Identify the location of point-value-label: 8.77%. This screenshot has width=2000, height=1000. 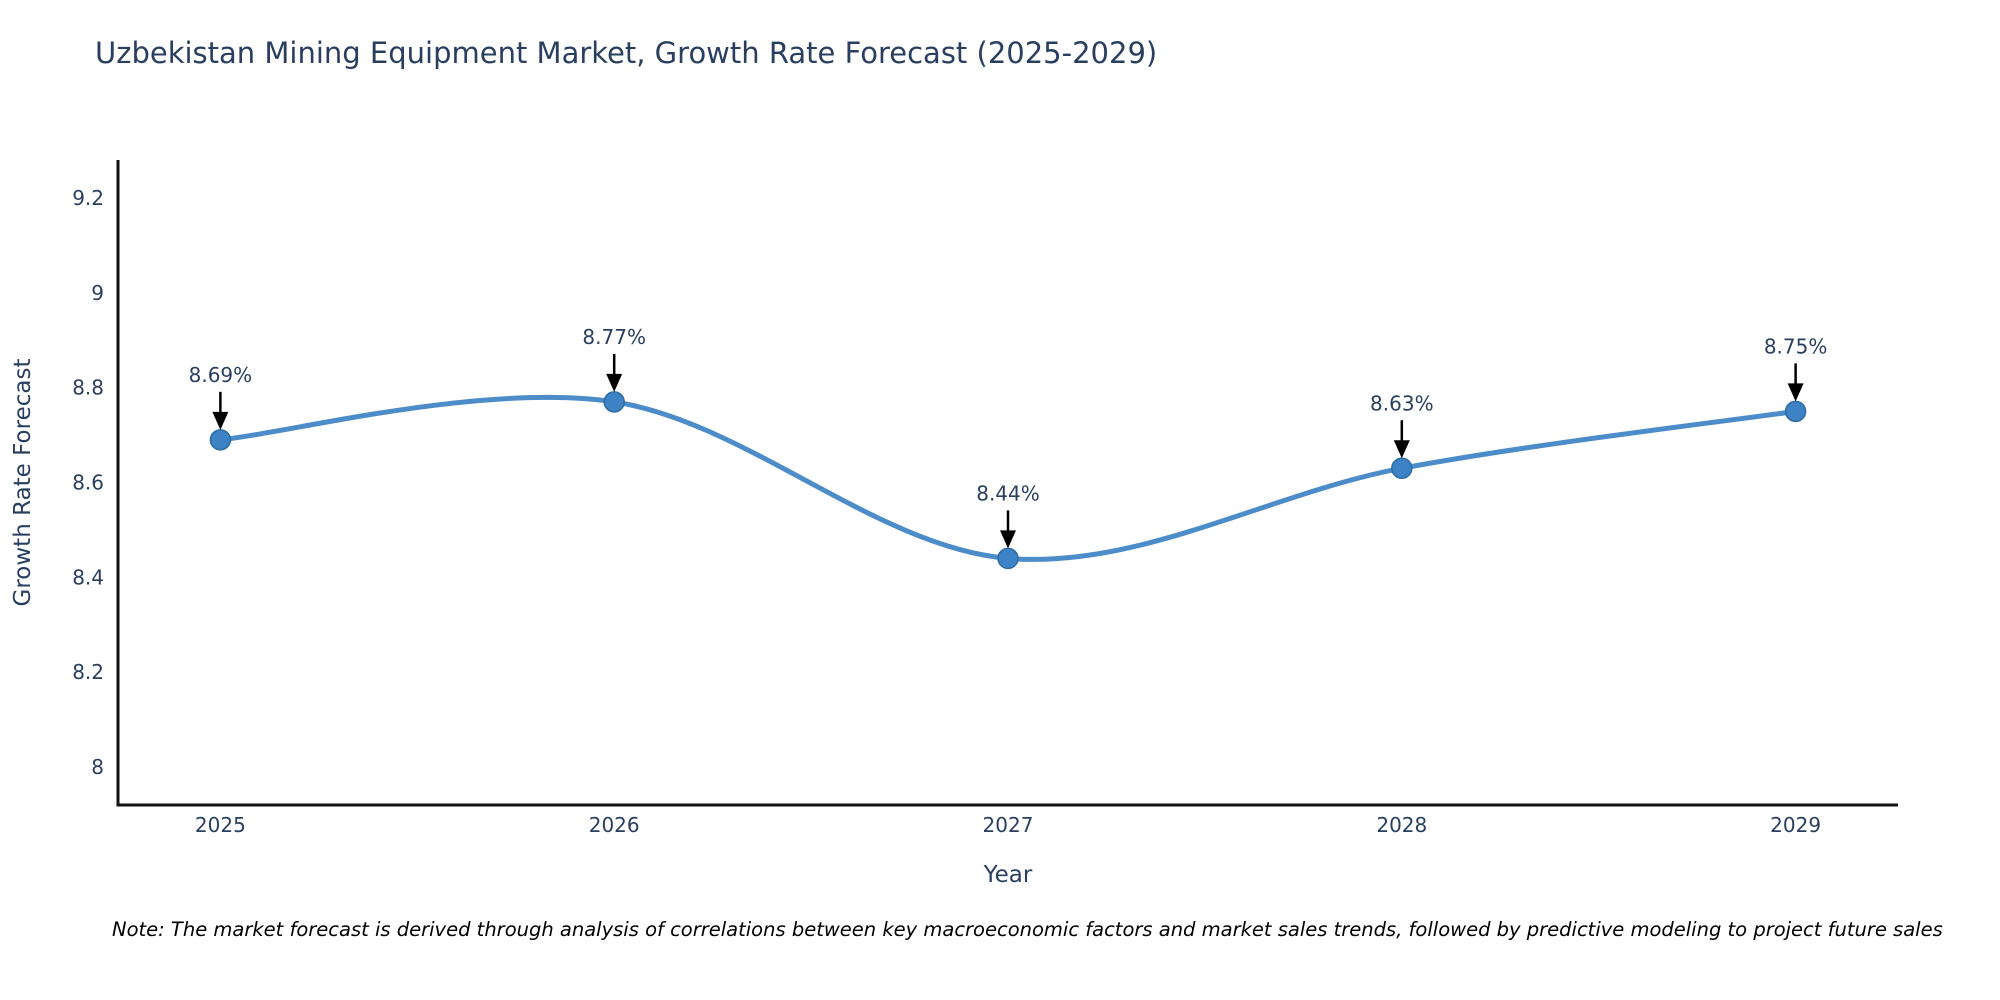
(614, 337).